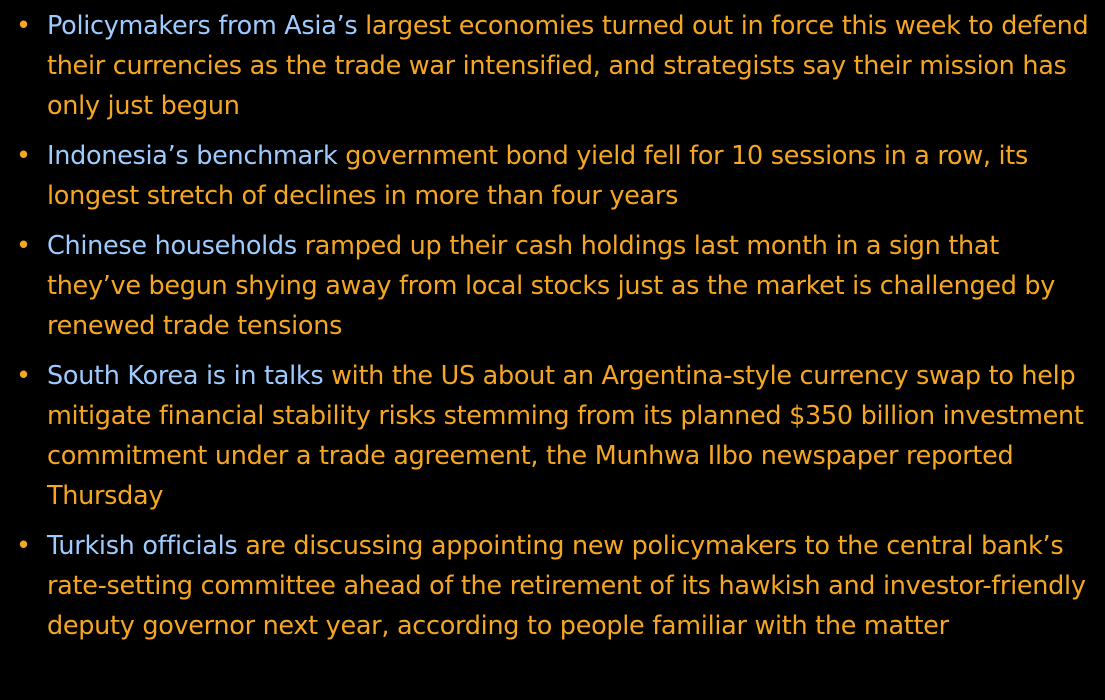  What do you see at coordinates (202, 26) in the screenshot?
I see `news-link: Policymakers from Asia’s` at bounding box center [202, 26].